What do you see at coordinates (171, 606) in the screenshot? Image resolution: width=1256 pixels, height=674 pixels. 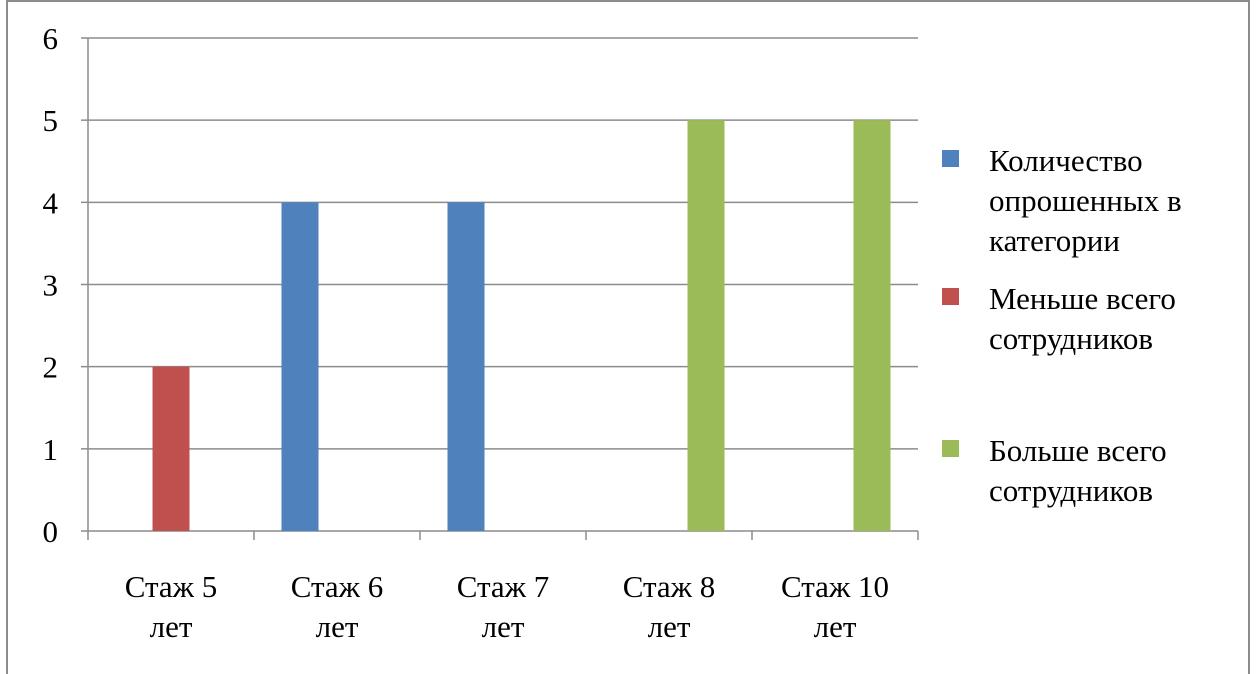 I see `x-tick-label: Стаж 5 лет` at bounding box center [171, 606].